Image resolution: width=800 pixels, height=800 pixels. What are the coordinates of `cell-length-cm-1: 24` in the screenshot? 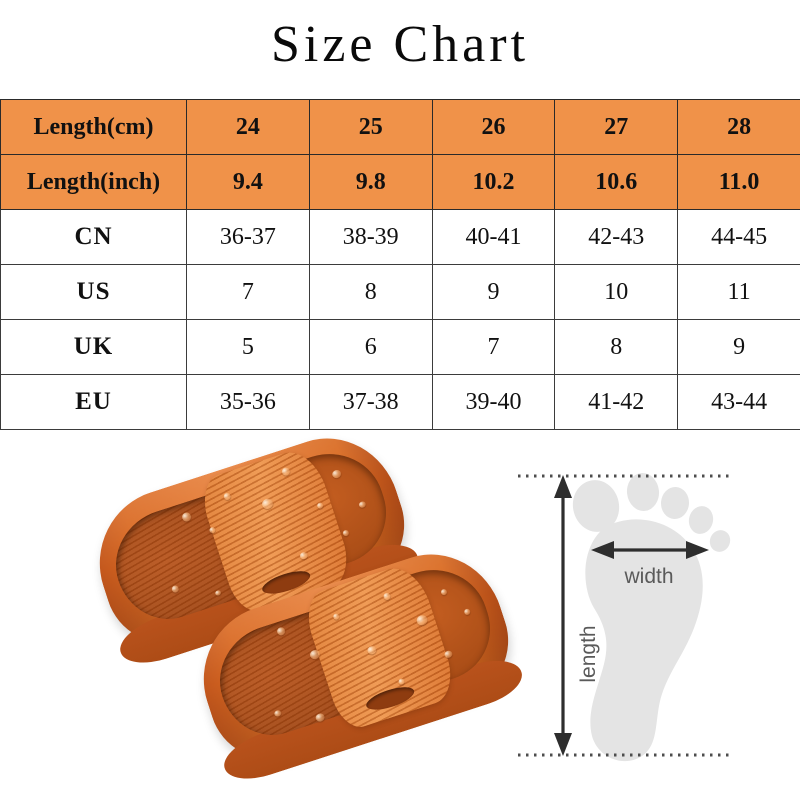 It's located at (248, 127).